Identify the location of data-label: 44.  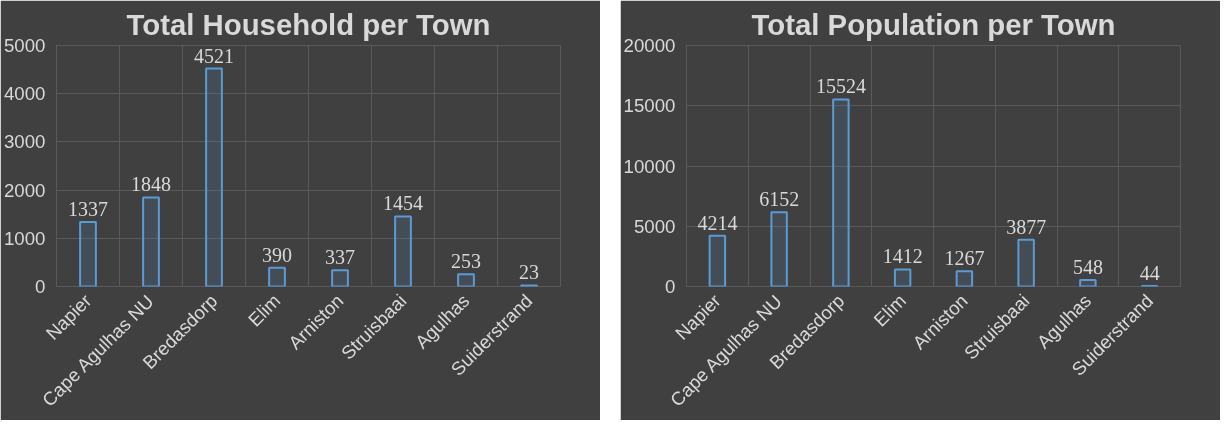
(1149, 272).